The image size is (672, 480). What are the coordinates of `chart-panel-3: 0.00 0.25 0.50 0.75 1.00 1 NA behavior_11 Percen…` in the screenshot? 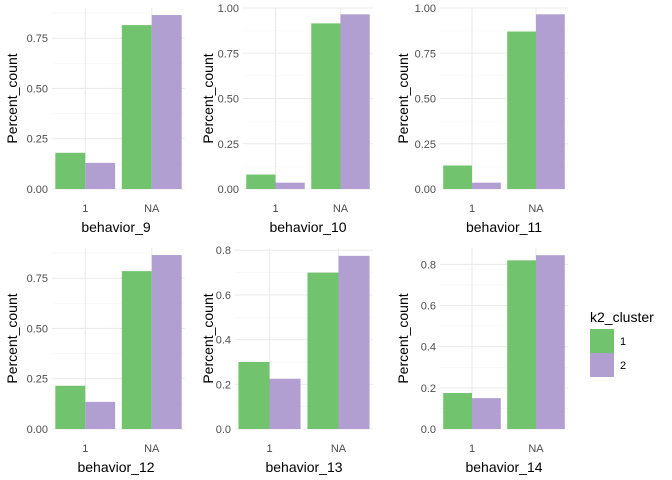 It's located at (481, 119).